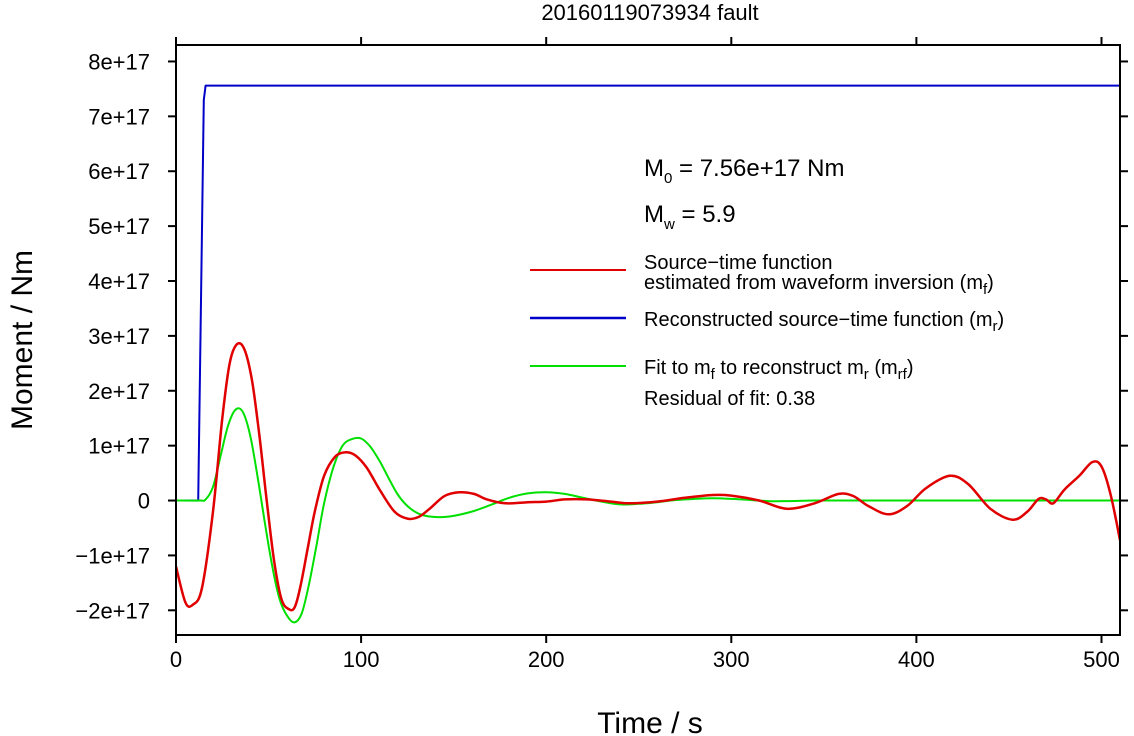 The width and height of the screenshot is (1134, 736). Describe the element at coordinates (112, 610) in the screenshot. I see `y-tick-label: −2e+17` at that location.